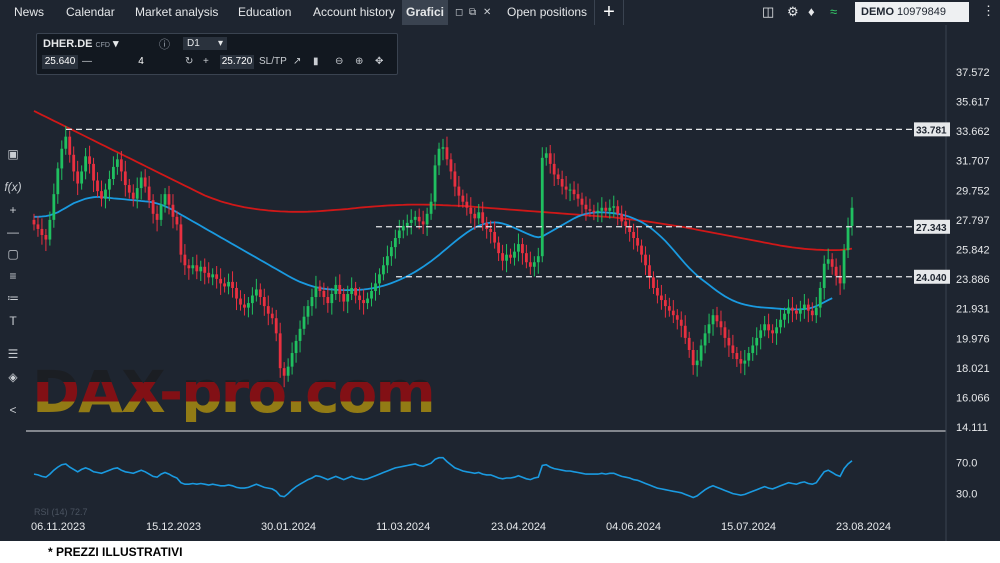 This screenshot has width=1000, height=563. What do you see at coordinates (189, 61) in the screenshot?
I see `refresh-icon: ↻` at bounding box center [189, 61].